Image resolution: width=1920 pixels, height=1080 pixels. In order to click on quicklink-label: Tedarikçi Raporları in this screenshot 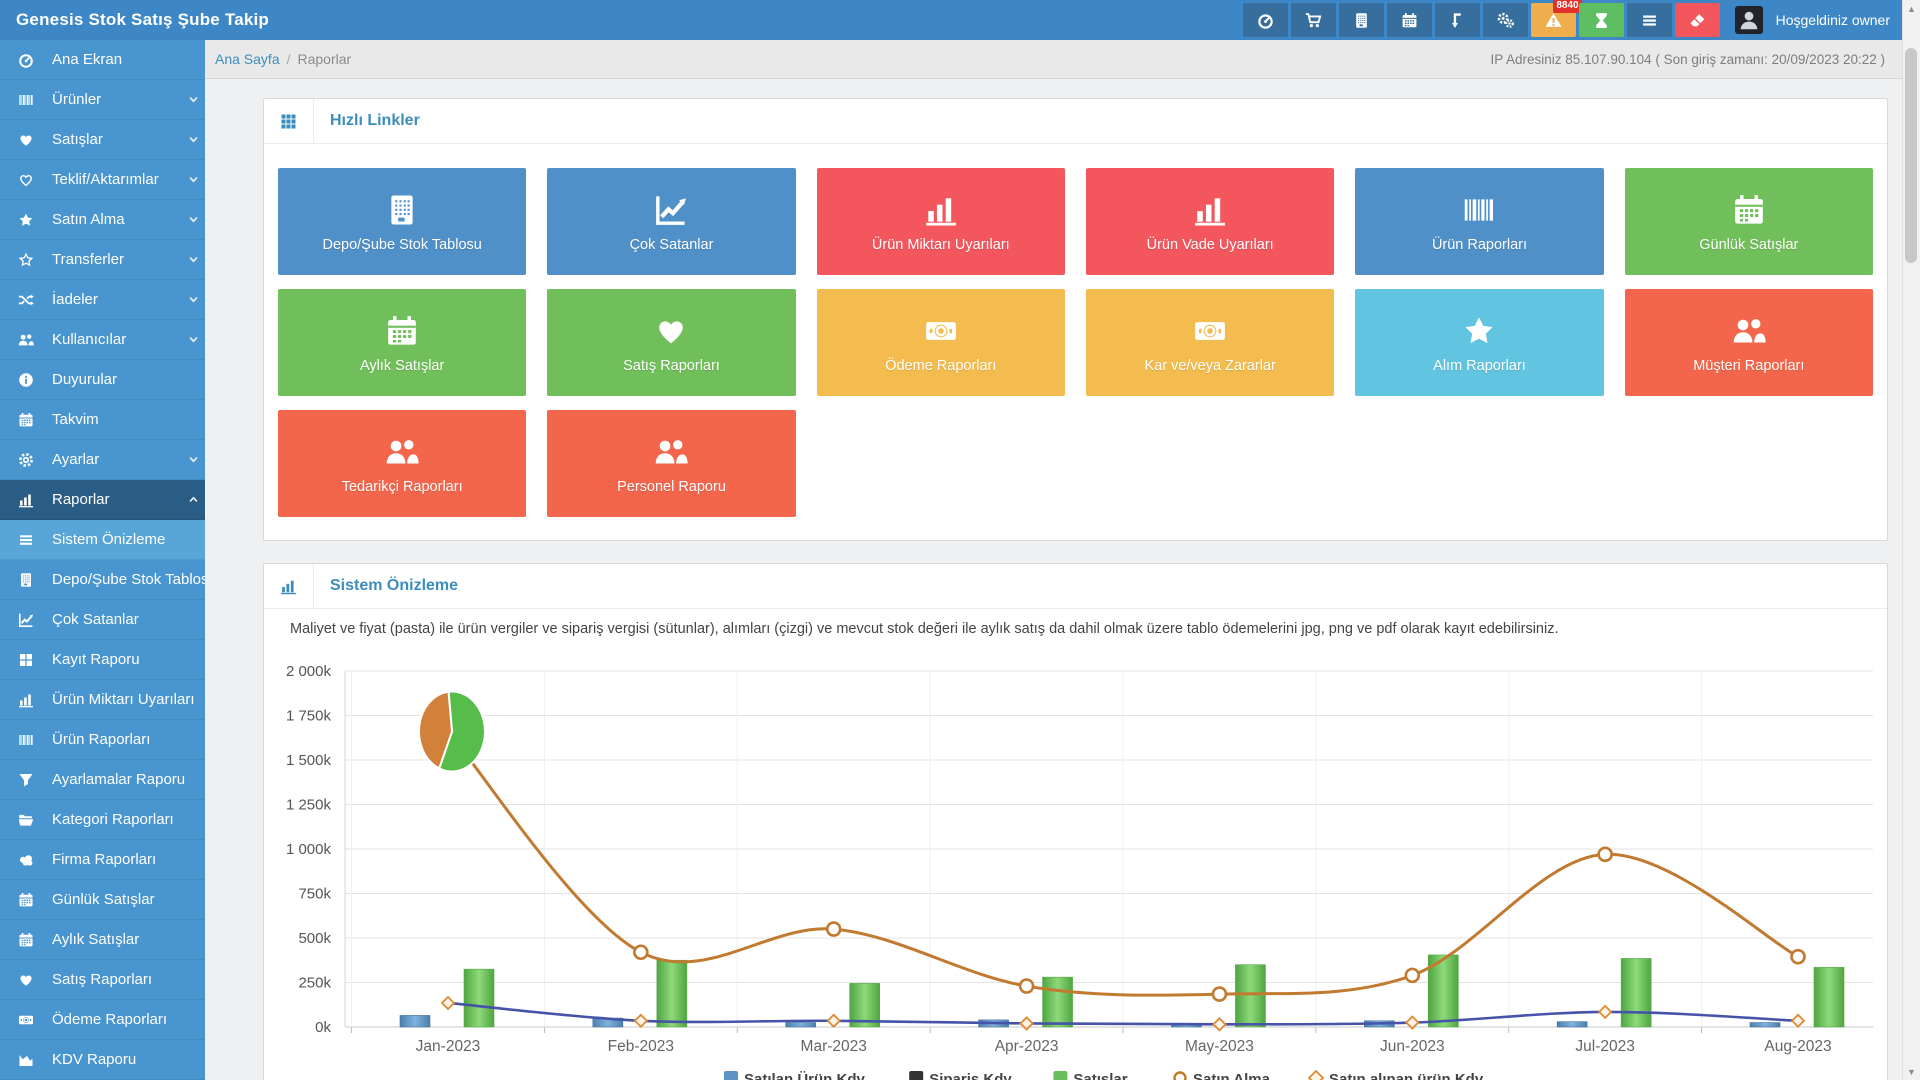, I will do `click(402, 486)`.